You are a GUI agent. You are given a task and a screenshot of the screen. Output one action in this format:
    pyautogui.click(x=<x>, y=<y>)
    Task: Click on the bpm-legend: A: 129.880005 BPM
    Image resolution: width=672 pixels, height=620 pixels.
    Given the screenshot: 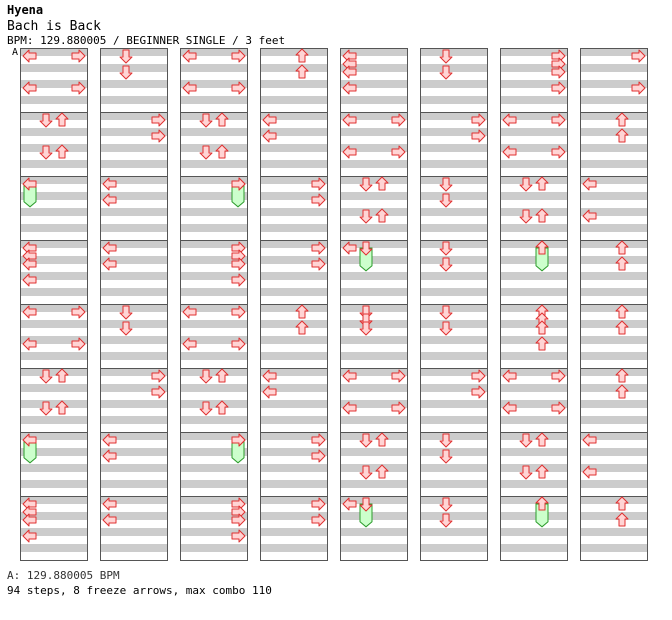 What is the action you would take?
    pyautogui.click(x=63, y=575)
    